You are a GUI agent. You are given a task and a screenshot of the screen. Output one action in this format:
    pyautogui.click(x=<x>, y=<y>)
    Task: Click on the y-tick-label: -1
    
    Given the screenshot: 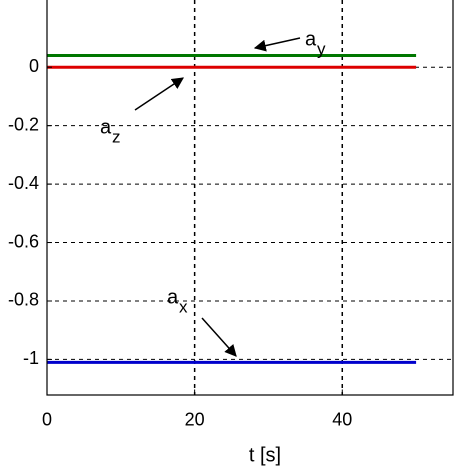 What is the action you would take?
    pyautogui.click(x=31, y=358)
    